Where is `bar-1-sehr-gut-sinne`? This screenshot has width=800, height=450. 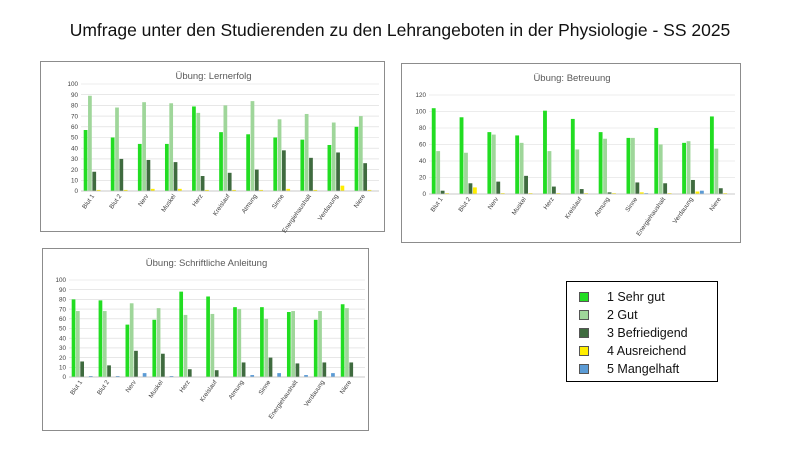
bar-1-sehr-gut-sinne is located at coordinates (262, 342).